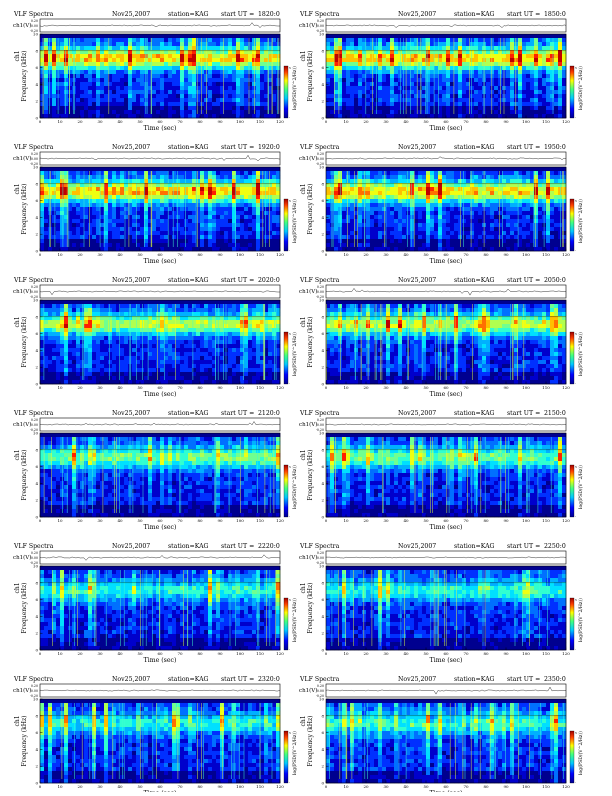 Image resolution: width=612 pixels, height=796 pixels. What do you see at coordinates (286, 92) in the screenshot?
I see `colorbar` at bounding box center [286, 92].